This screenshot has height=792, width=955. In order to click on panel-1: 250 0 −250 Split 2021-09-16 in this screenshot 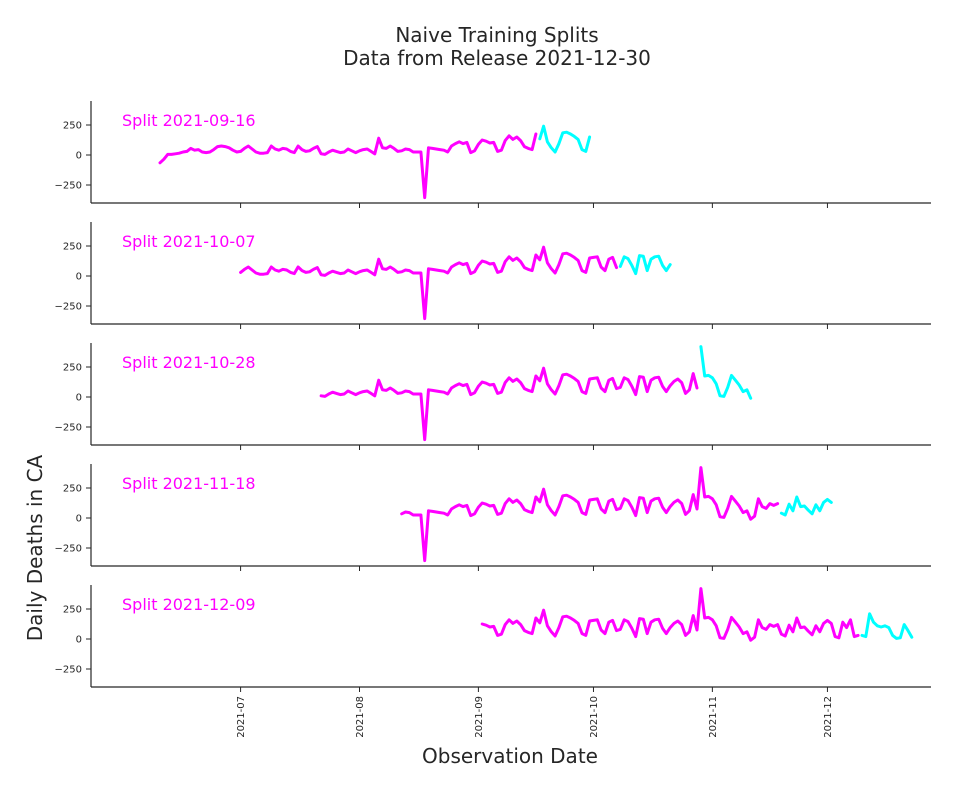, I will do `click(493, 154)`.